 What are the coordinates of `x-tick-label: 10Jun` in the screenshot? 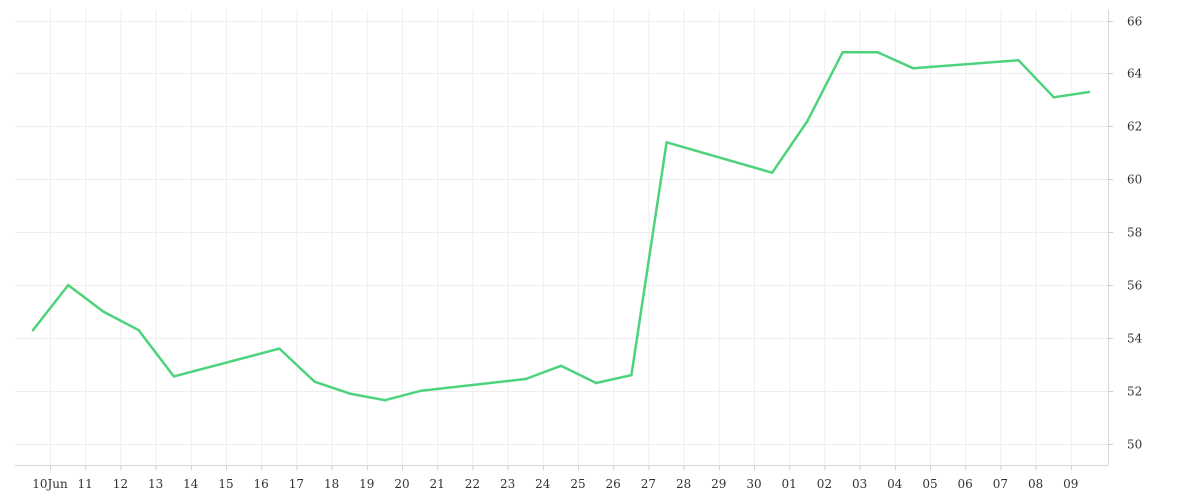 It's located at (50, 484).